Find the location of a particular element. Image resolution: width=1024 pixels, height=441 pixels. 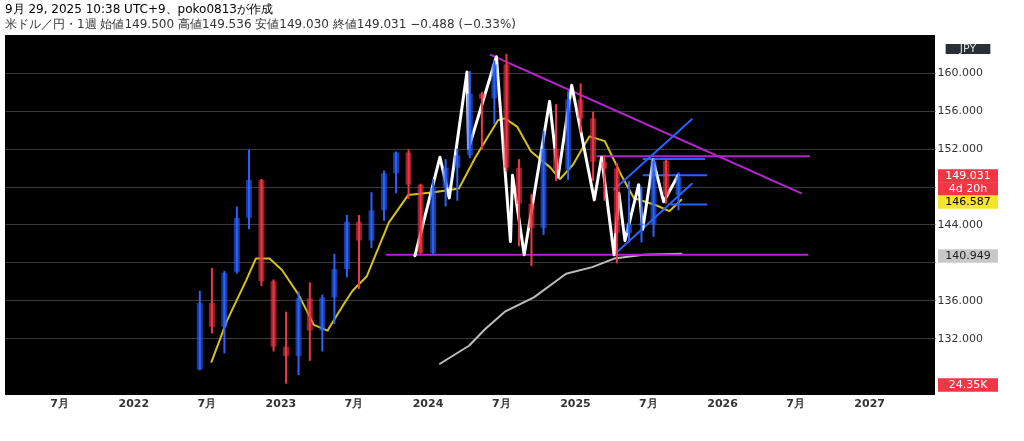

text: 4d 20h is located at coordinates (968, 188).